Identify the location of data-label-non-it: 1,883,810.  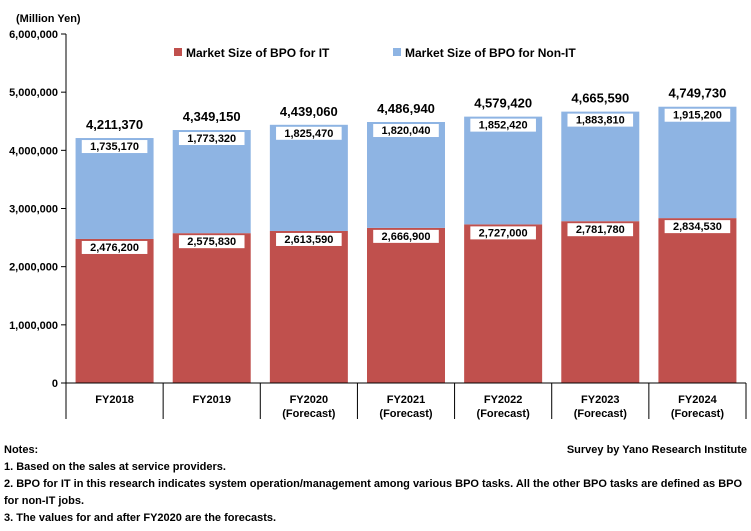
(600, 121).